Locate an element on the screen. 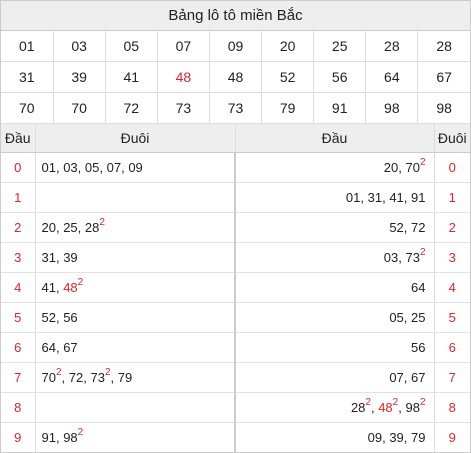 The image size is (471, 453). grid-number-cell: 70 is located at coordinates (27, 108).